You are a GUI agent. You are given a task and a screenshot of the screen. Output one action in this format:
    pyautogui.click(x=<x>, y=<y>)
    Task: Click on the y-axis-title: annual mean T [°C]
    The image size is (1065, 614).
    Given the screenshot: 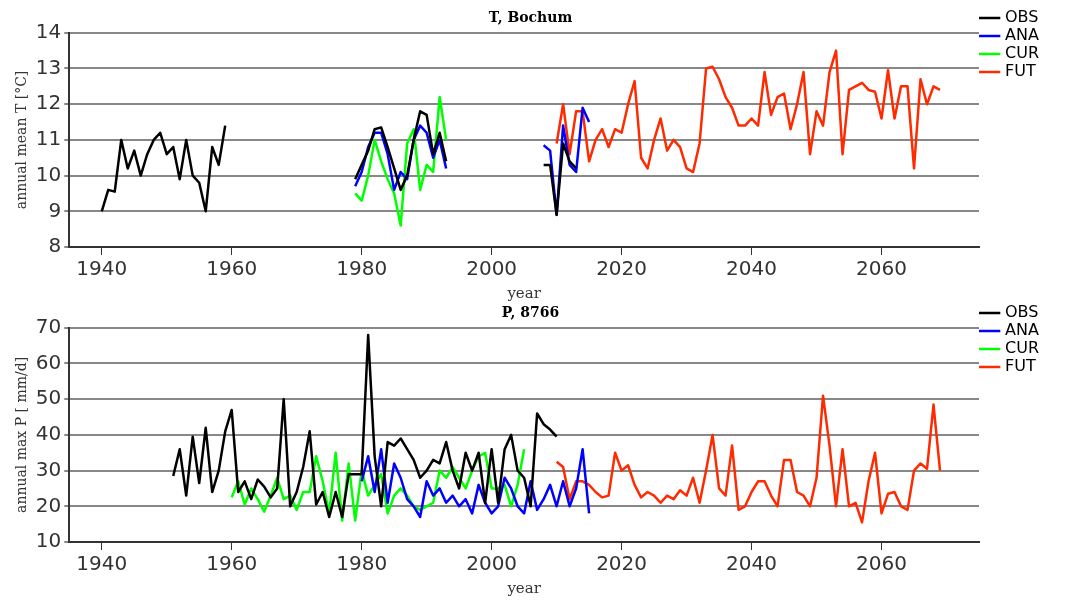 What is the action you would take?
    pyautogui.click(x=21, y=140)
    